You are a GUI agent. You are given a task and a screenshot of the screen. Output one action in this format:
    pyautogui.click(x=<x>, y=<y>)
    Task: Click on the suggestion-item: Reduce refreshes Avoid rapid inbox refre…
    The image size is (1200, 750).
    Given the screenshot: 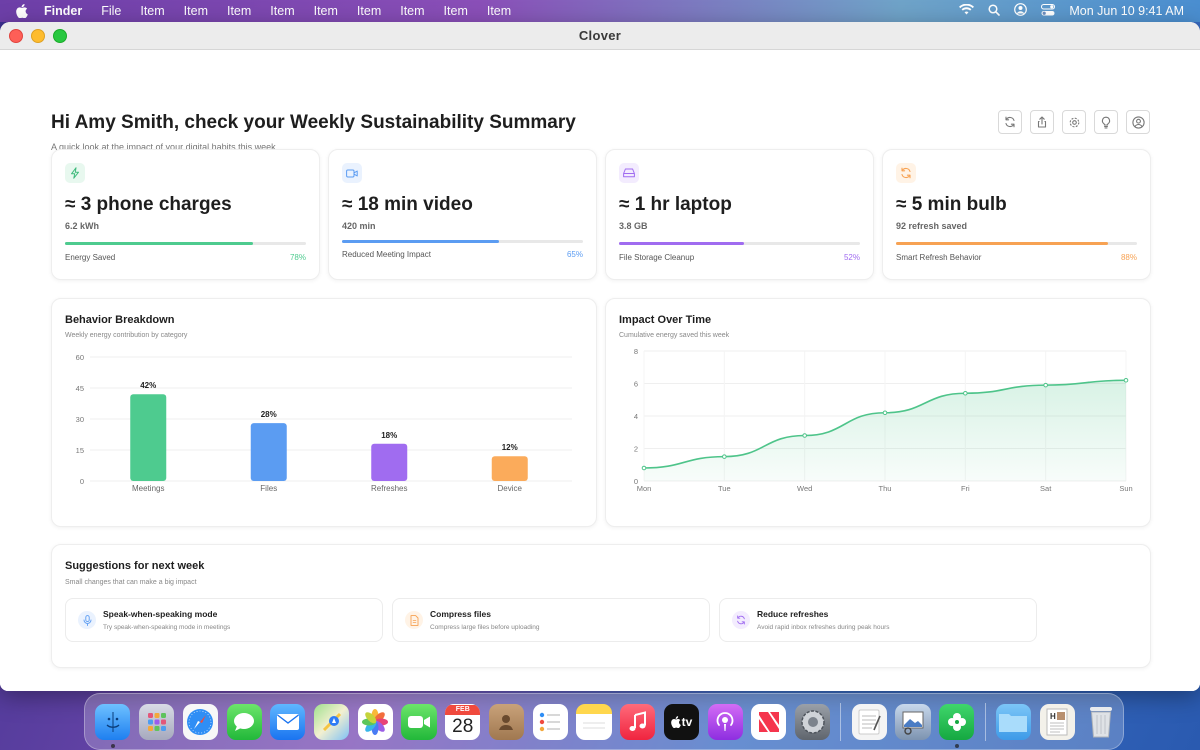 What is the action you would take?
    pyautogui.click(x=878, y=620)
    